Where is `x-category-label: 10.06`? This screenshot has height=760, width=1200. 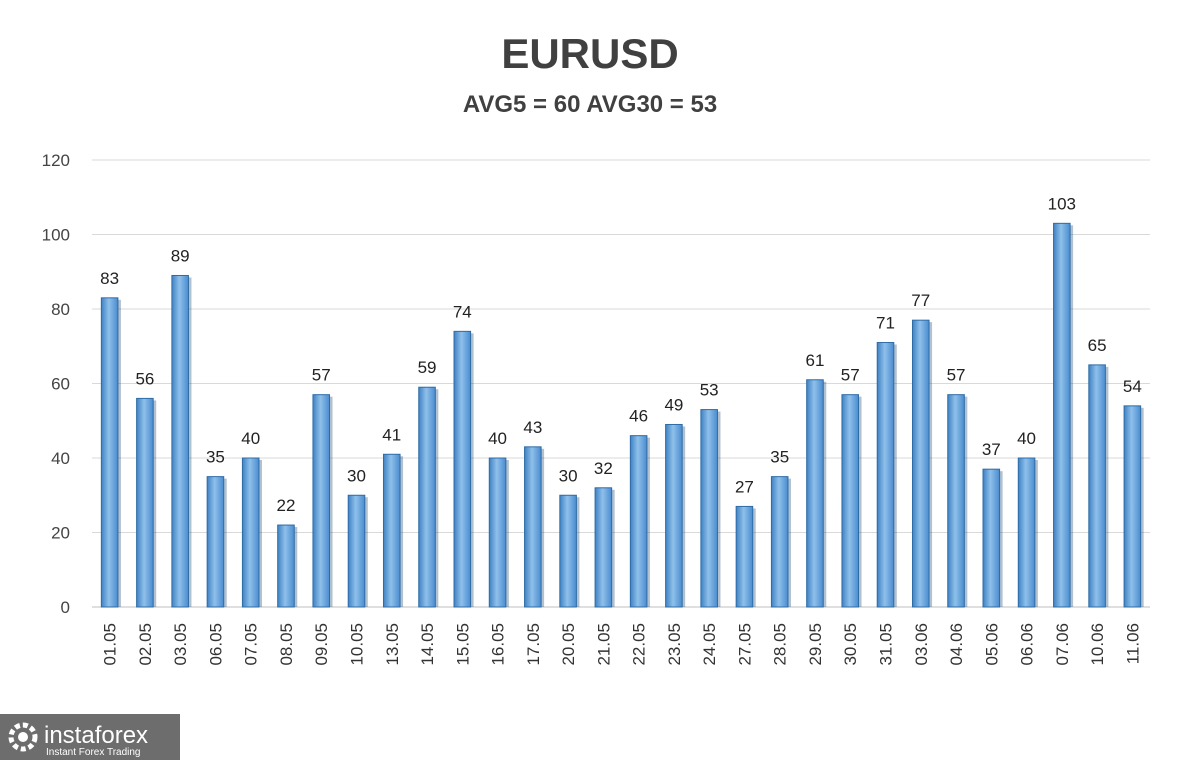
x-category-label: 10.06 is located at coordinates (1097, 644).